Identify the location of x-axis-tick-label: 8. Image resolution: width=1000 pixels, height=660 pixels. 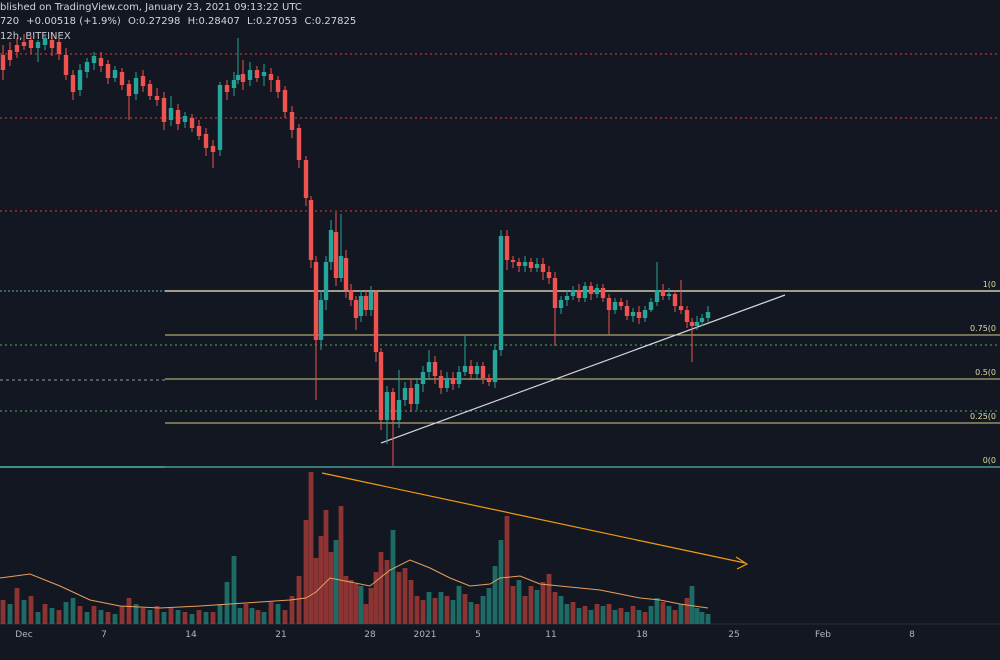
(912, 635).